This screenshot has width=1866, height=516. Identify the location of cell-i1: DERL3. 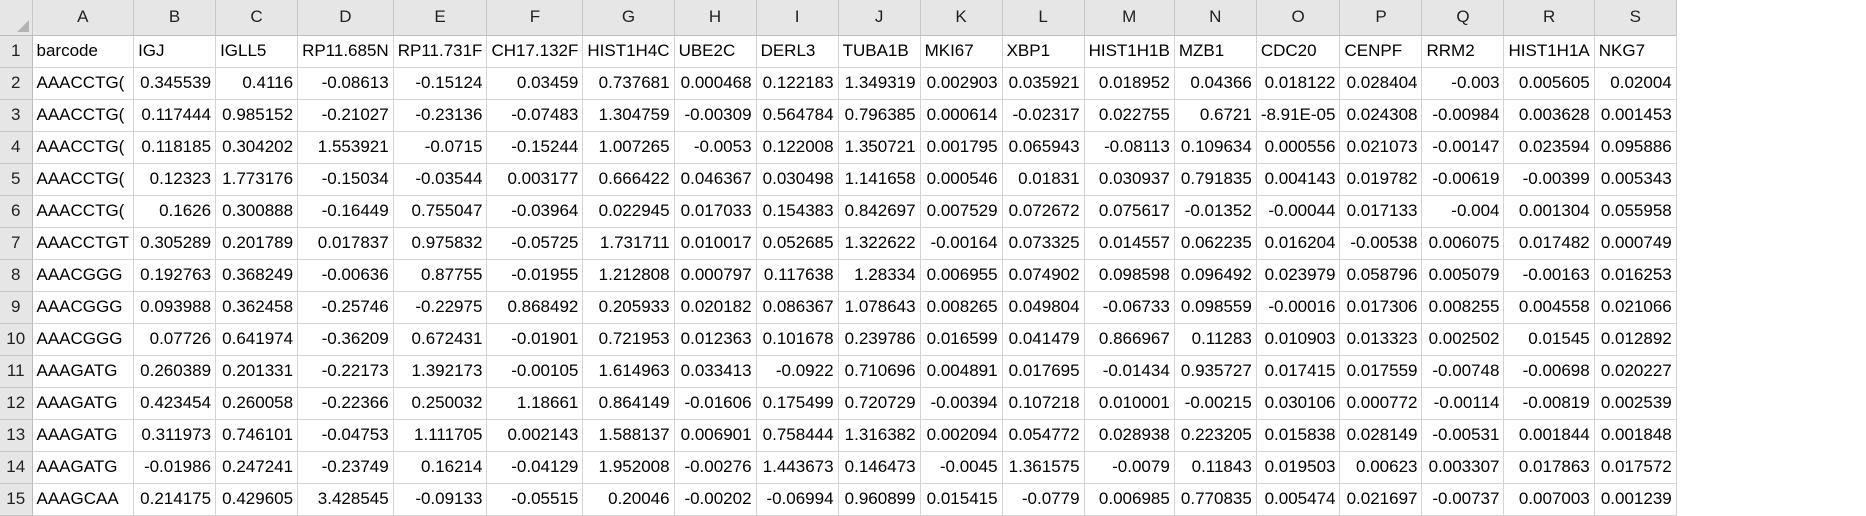
(797, 51).